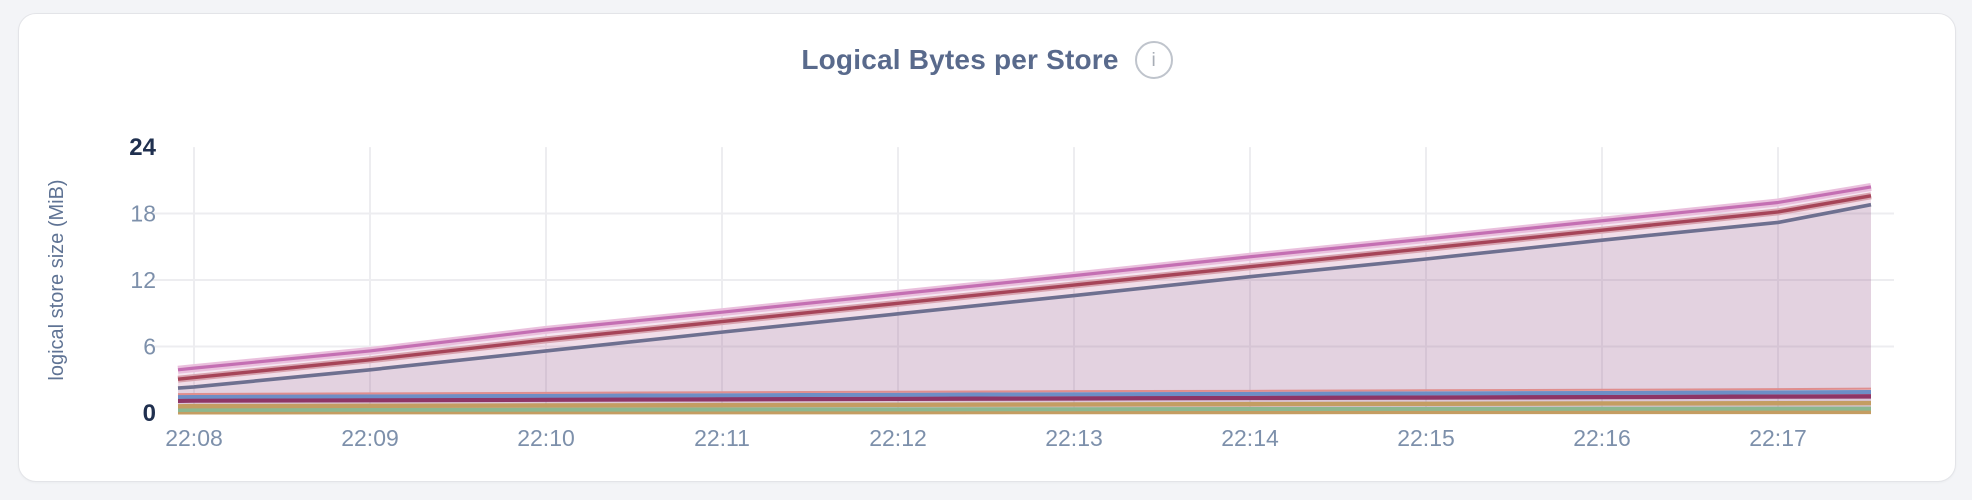 The image size is (1972, 500). What do you see at coordinates (1074, 438) in the screenshot?
I see `x-tick-label: 22:13` at bounding box center [1074, 438].